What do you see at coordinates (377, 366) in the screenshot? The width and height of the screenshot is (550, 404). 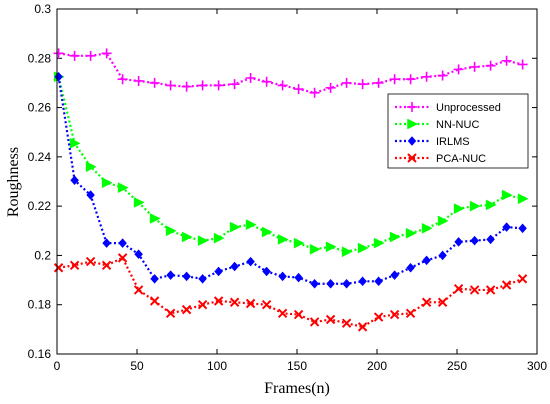 I see `x-tick-label: 200` at bounding box center [377, 366].